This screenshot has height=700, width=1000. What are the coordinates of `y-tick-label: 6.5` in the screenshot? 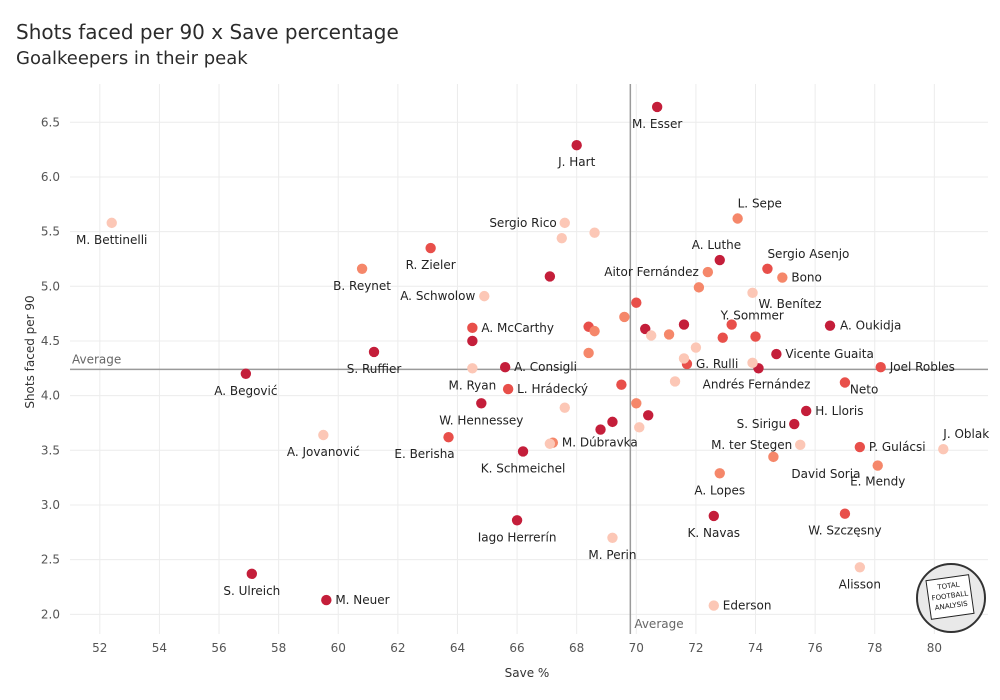 It's located at (50, 122).